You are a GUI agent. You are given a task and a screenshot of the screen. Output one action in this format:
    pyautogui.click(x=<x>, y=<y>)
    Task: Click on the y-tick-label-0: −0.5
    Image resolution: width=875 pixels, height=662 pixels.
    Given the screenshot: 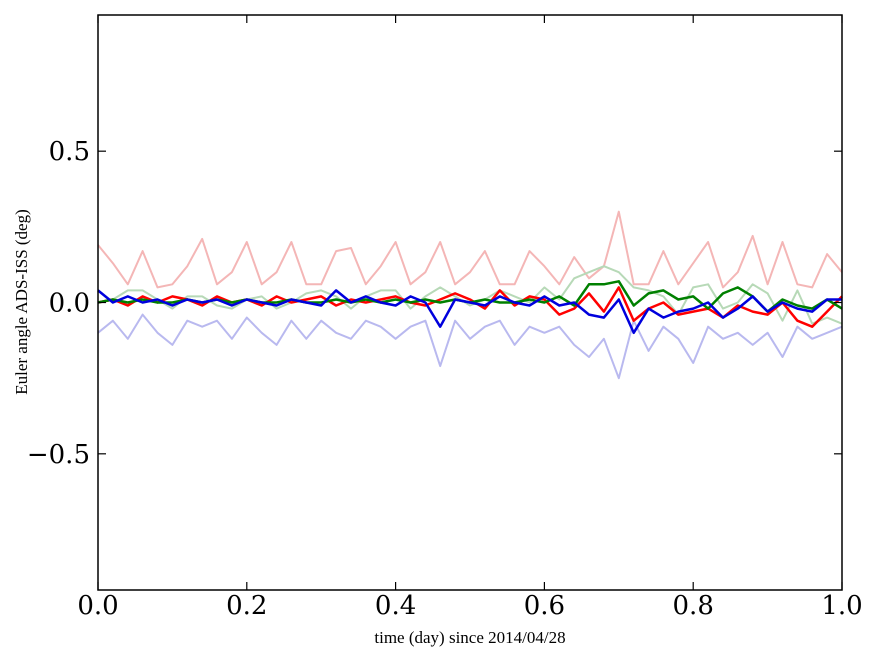 What is the action you would take?
    pyautogui.click(x=58, y=455)
    